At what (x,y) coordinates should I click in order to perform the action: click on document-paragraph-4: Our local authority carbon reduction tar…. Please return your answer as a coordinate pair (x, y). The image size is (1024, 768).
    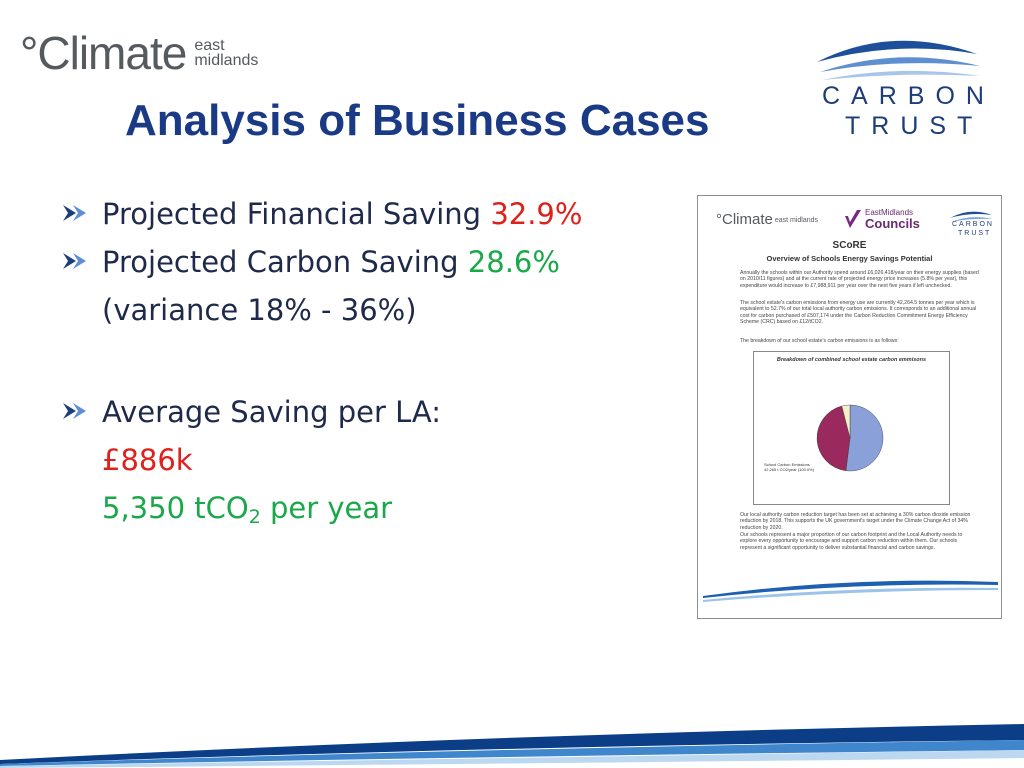
    Looking at the image, I should click on (855, 521).